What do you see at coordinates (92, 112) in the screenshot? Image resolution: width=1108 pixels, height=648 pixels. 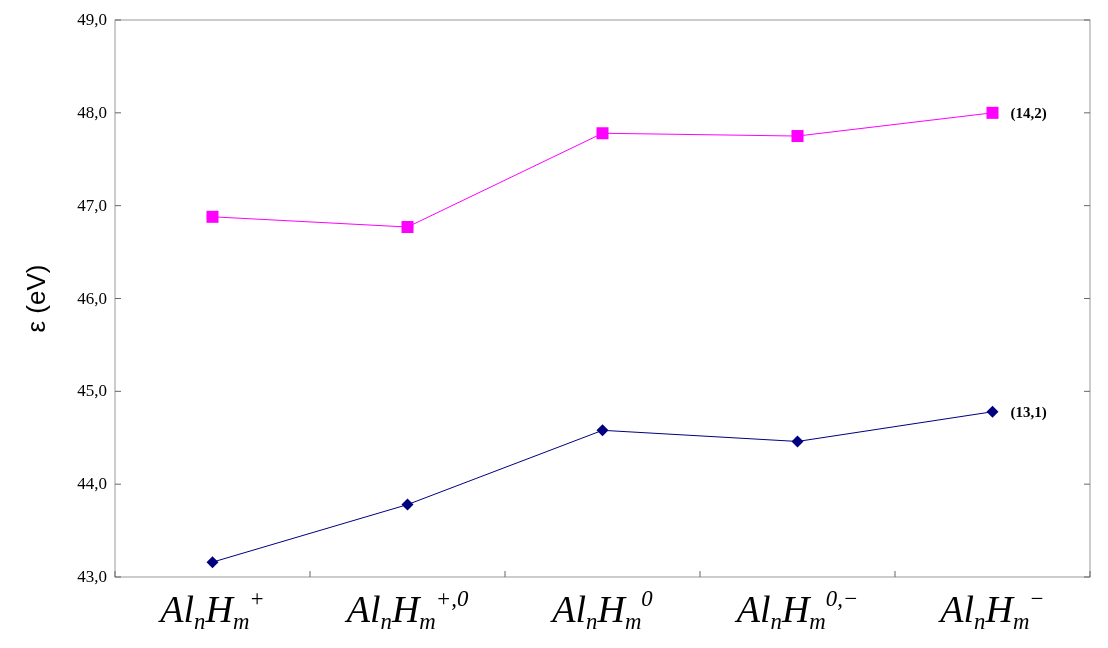 I see `y-tick-label: 48,0` at bounding box center [92, 112].